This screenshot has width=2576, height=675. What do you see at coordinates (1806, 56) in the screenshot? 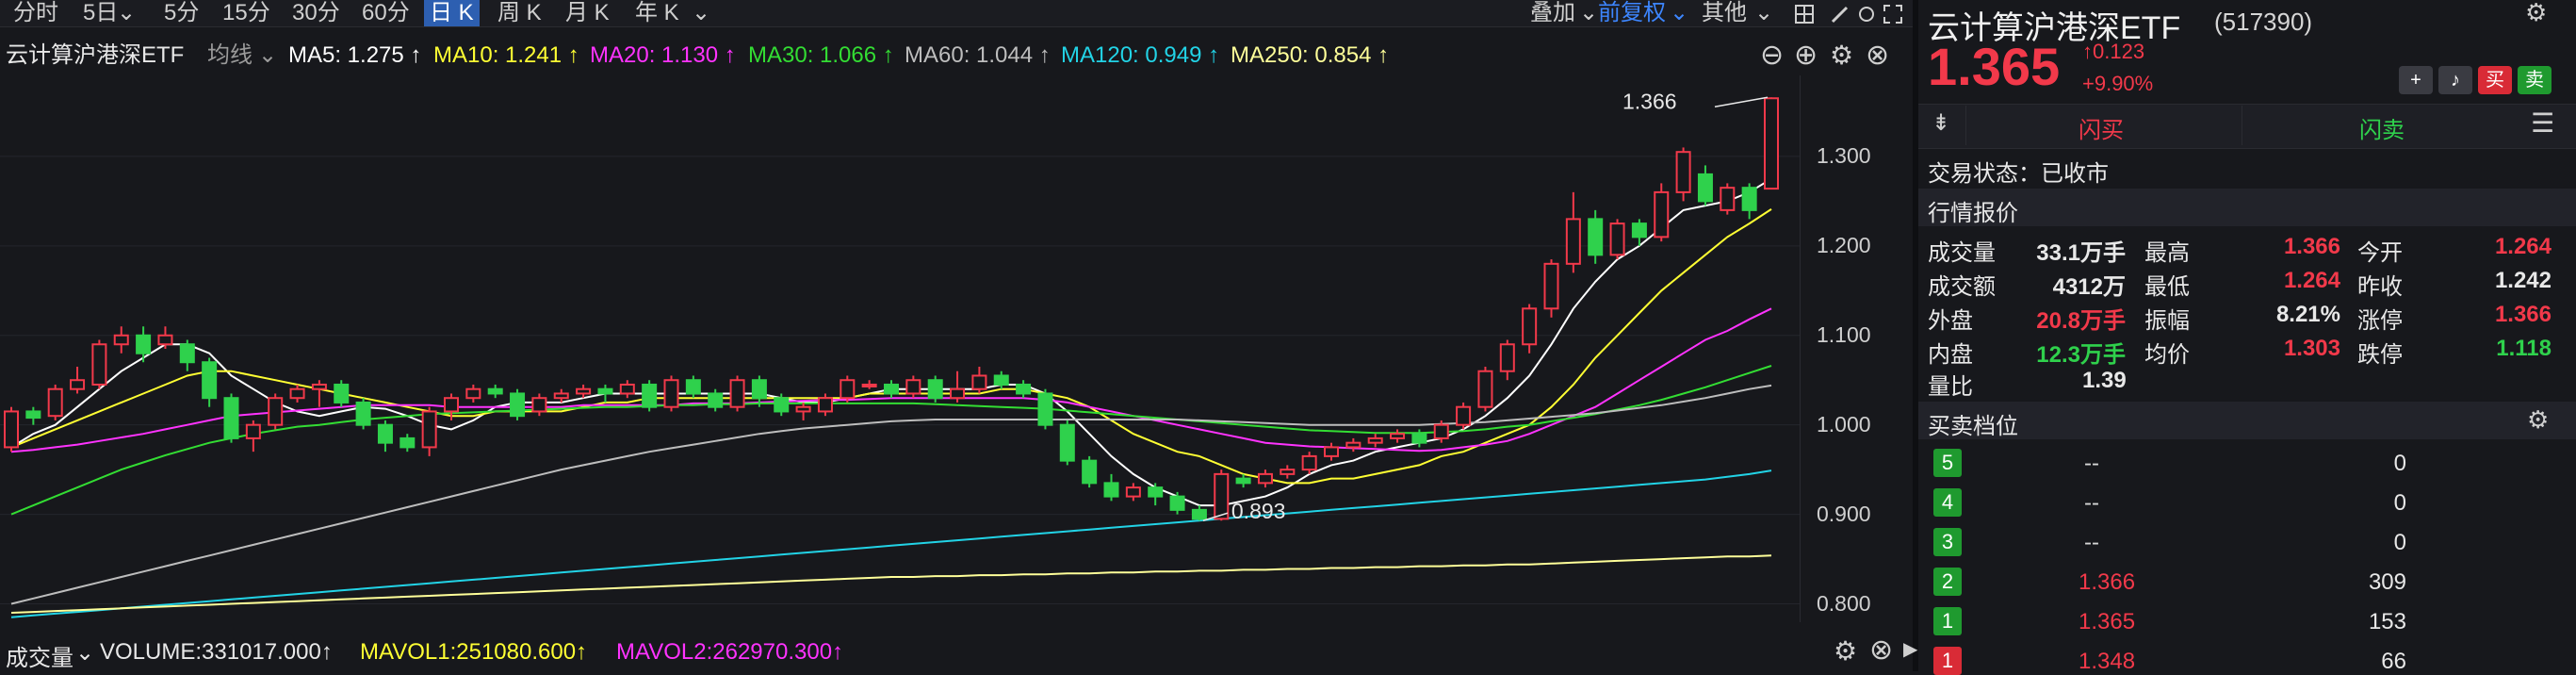
I see `zoom-in-icon: ⊕` at bounding box center [1806, 56].